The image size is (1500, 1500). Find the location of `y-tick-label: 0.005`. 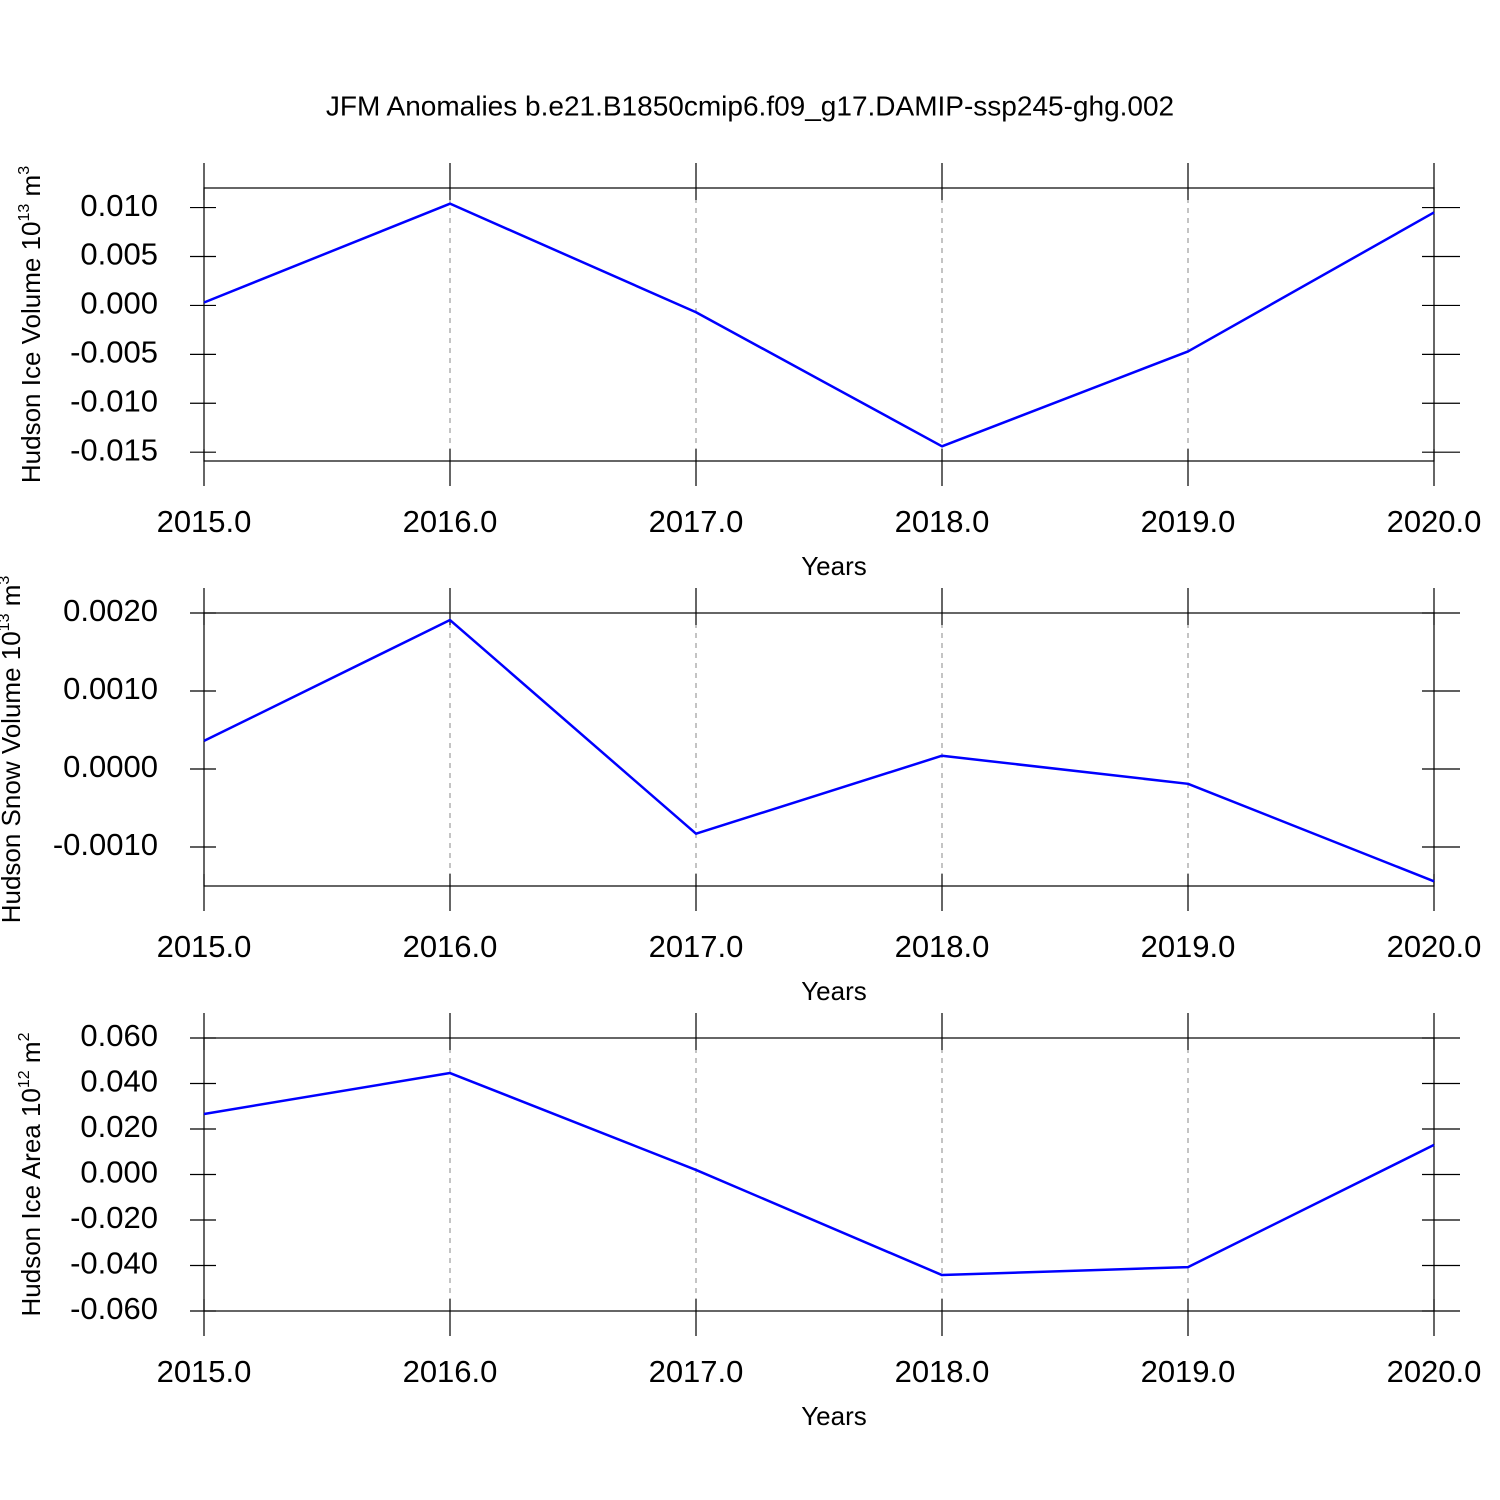

y-tick-label: 0.005 is located at coordinates (119, 254).